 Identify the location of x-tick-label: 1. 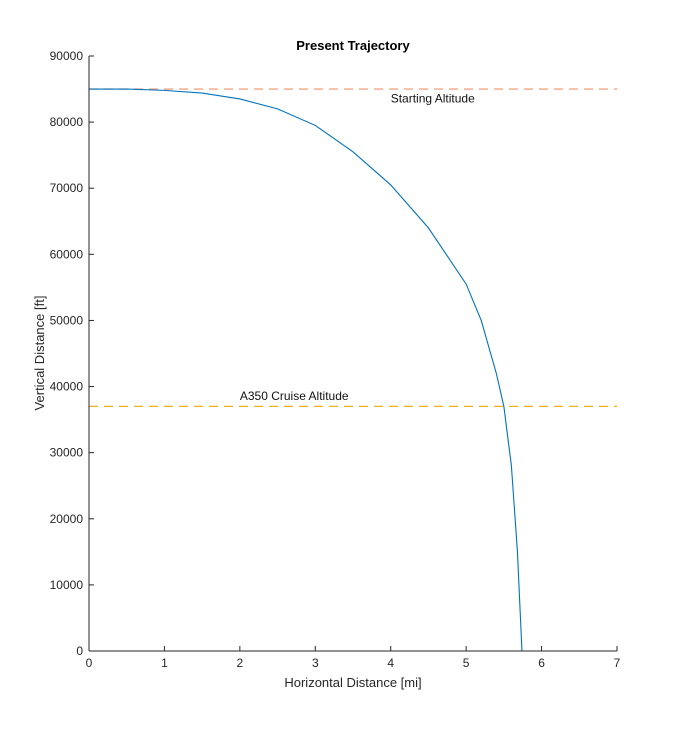
(164, 663).